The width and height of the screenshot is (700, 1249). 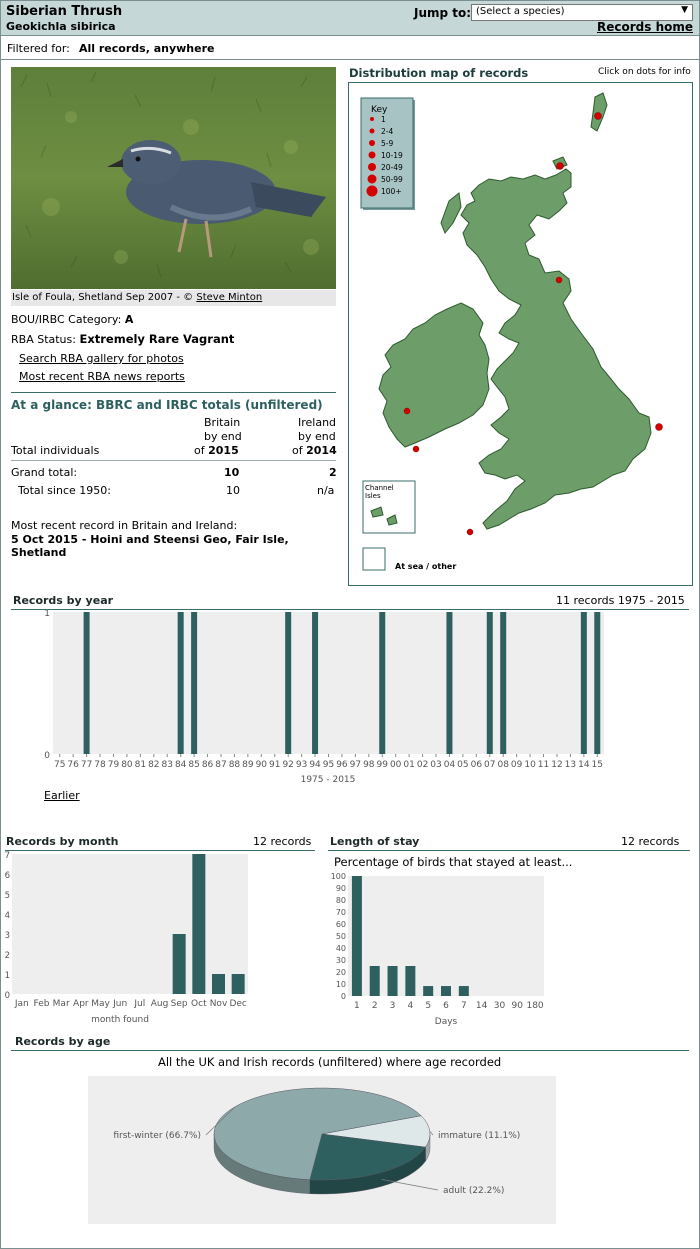 What do you see at coordinates (383, 765) in the screenshot?
I see `year-tick-label: 99` at bounding box center [383, 765].